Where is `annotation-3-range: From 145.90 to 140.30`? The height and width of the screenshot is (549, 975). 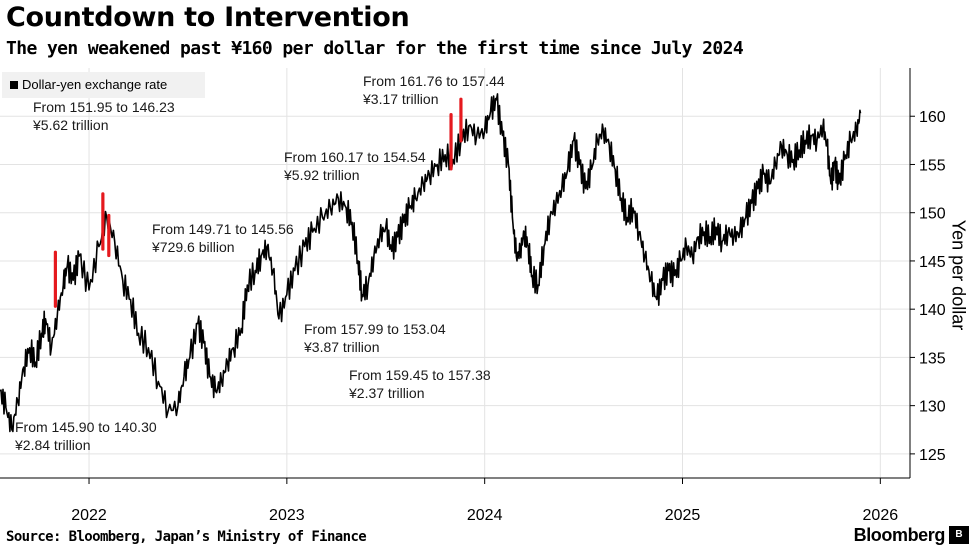 annotation-3-range: From 145.90 to 140.30 is located at coordinates (86, 427).